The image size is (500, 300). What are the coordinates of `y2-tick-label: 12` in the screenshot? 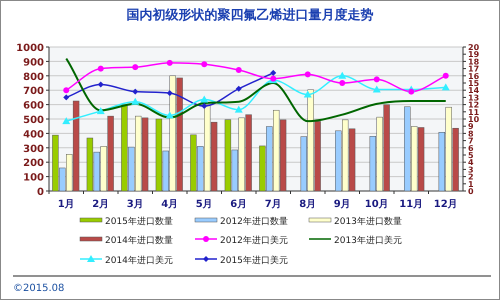 It's located at (474, 105).